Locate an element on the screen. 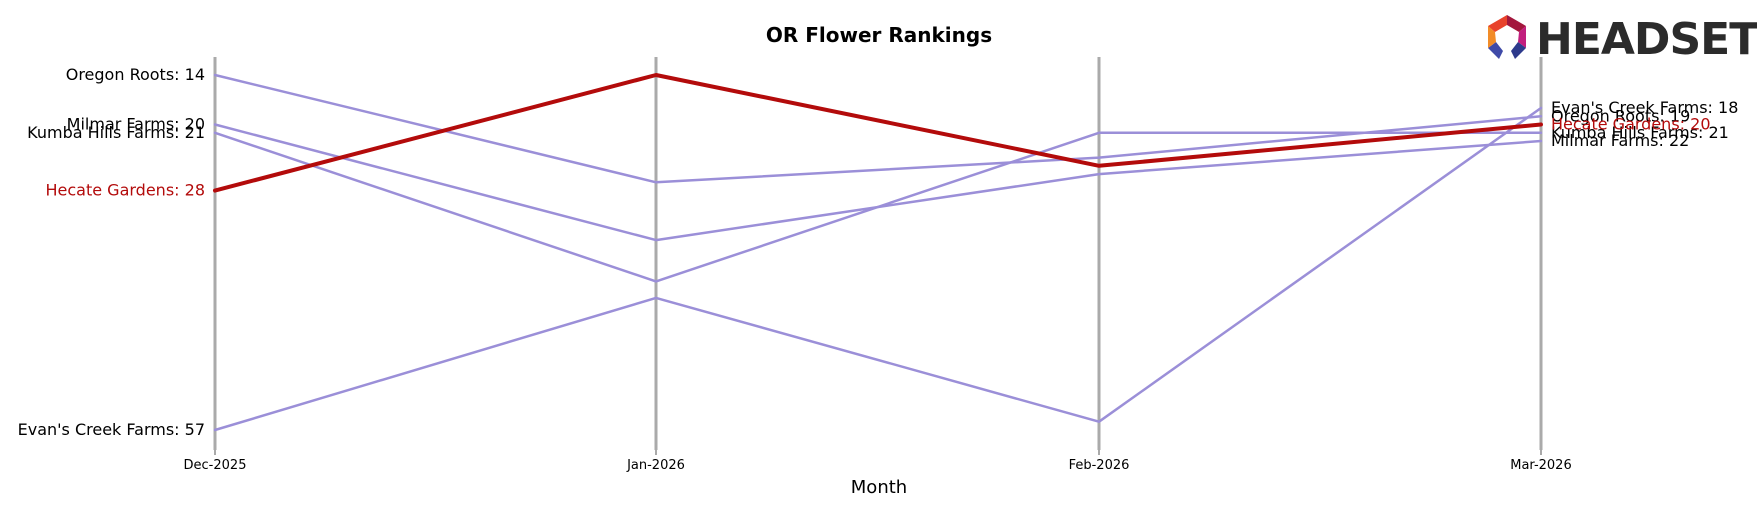 This screenshot has width=1757, height=507. headset-logo: HEADSET is located at coordinates (1622, 39).